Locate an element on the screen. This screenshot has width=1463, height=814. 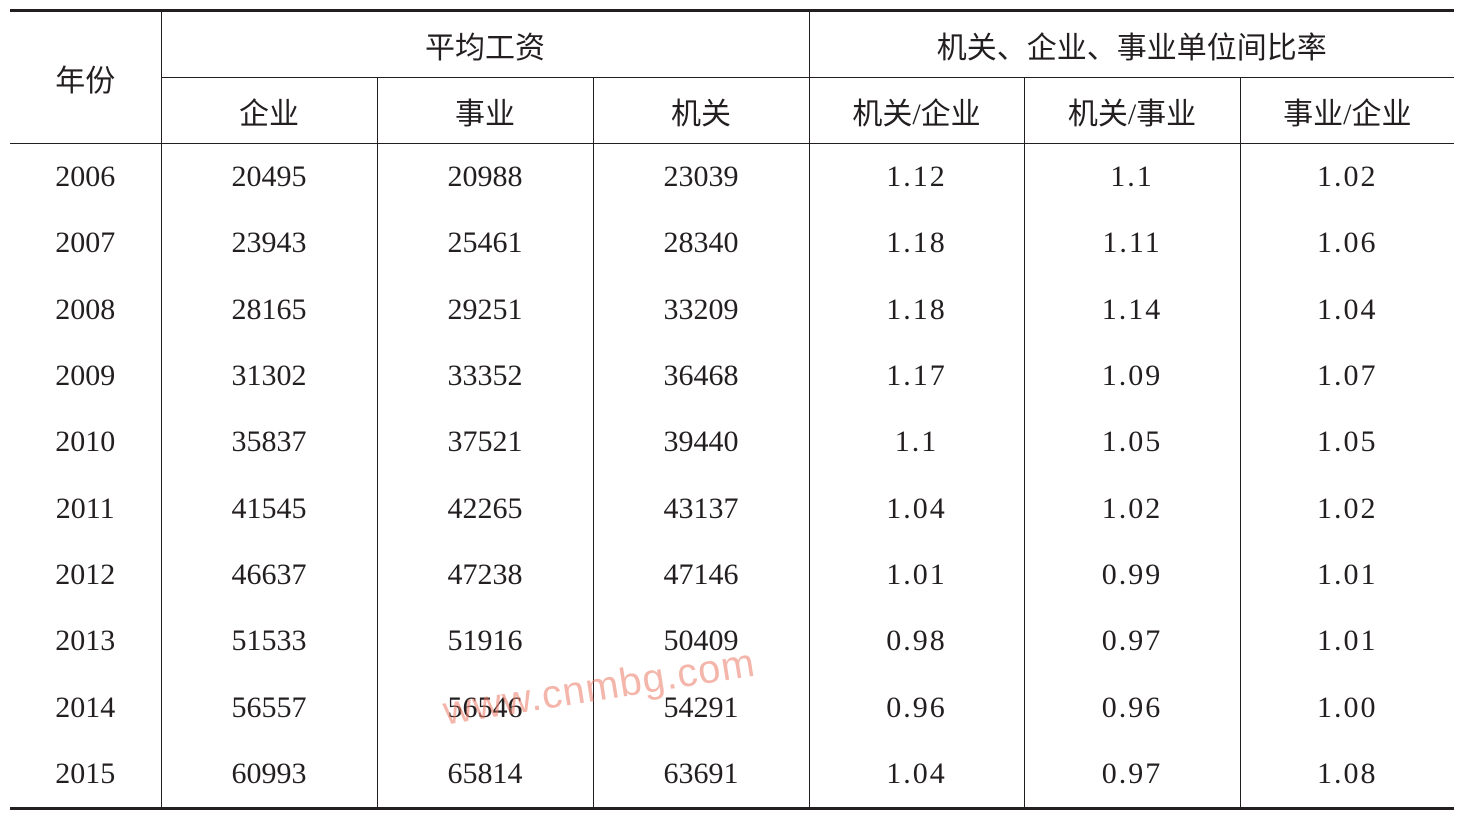
data-row: 2012 46637 47238 47146 1.01 0.99 1.01 is located at coordinates (732, 575).